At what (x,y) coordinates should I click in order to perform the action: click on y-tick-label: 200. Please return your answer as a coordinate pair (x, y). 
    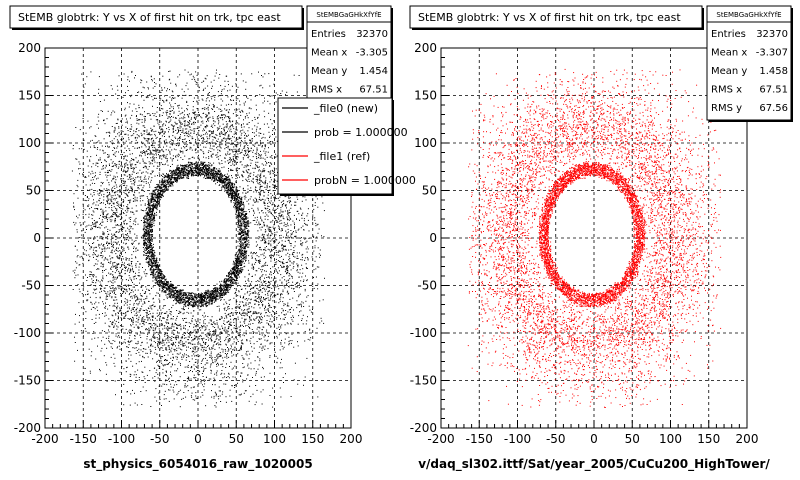
    Looking at the image, I should click on (29, 48).